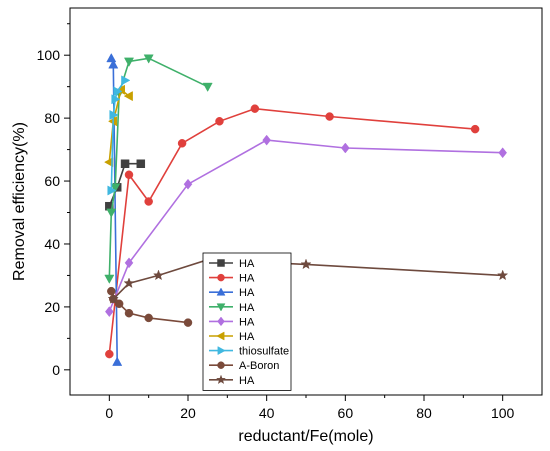 This screenshot has height=451, width=550. What do you see at coordinates (52, 118) in the screenshot?
I see `y-tick-label: 80` at bounding box center [52, 118].